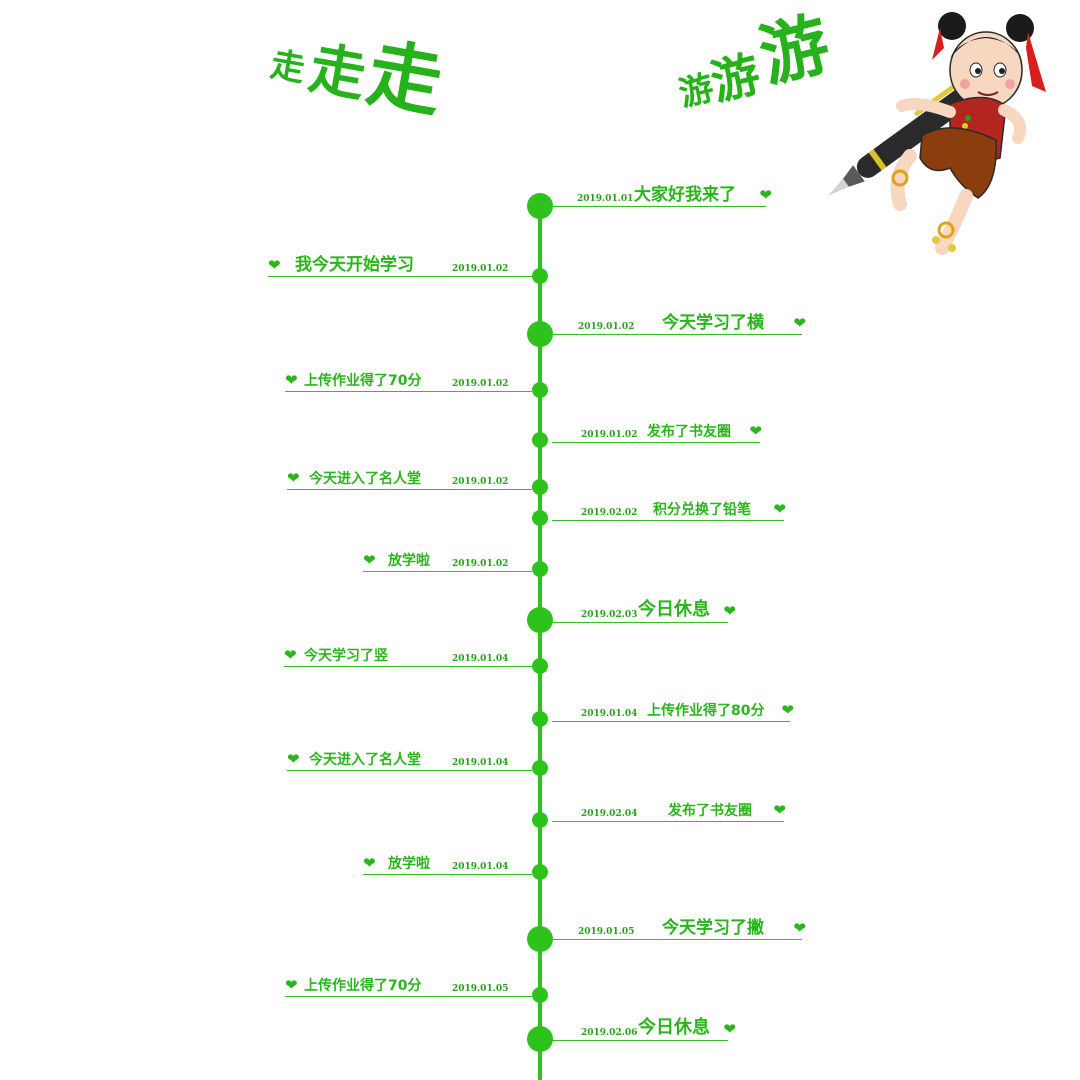 This screenshot has width=1080, height=1080. Describe the element at coordinates (937, 133) in the screenshot. I see `cartoon-girl-with-fountain-pen-icon` at that location.